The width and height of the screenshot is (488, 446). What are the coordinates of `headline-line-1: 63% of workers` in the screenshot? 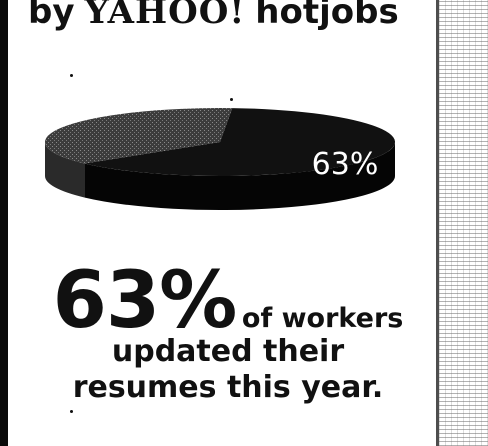 It's located at (228, 301).